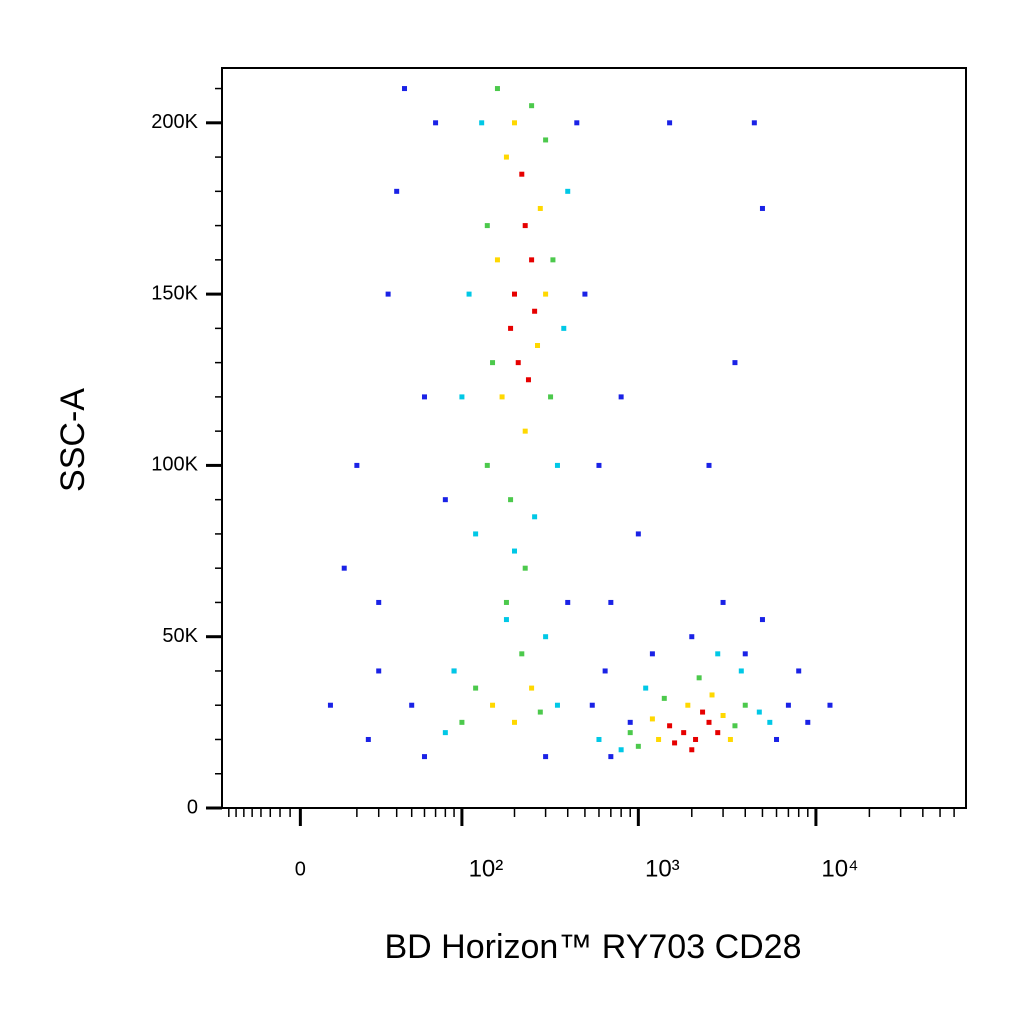 This screenshot has width=1024, height=1024. Describe the element at coordinates (174, 122) in the screenshot. I see `y-tick-label: 200K` at that location.